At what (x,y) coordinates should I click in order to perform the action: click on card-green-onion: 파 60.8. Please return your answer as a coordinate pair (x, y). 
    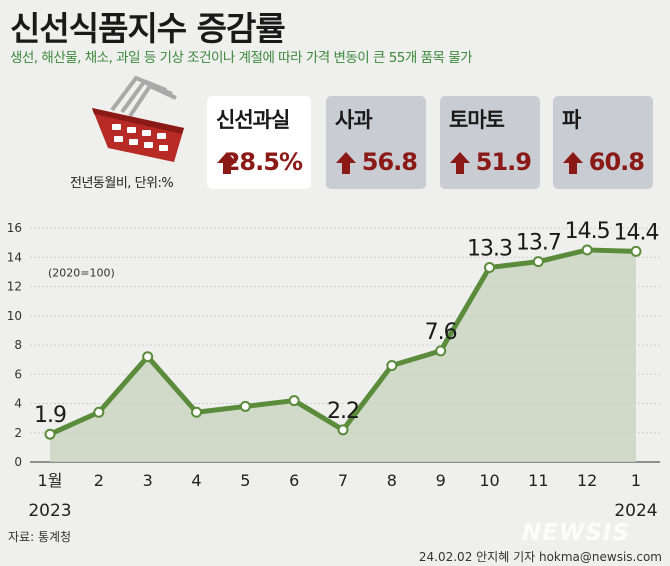
    Looking at the image, I should click on (603, 142).